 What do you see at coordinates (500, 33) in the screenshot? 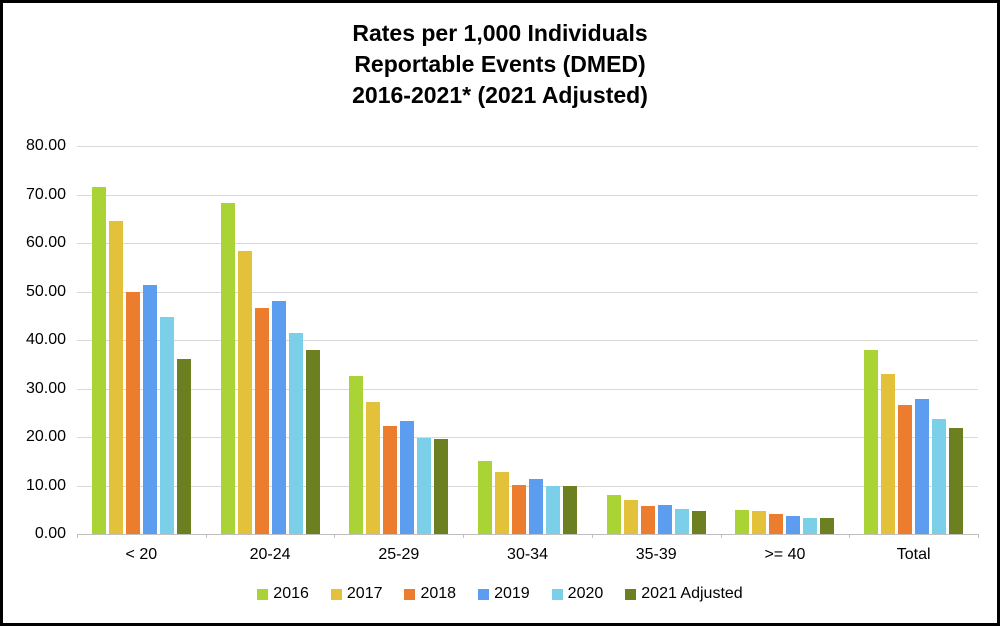
I see `chart-title-line-1: Rates per 1,000 Individuals` at bounding box center [500, 33].